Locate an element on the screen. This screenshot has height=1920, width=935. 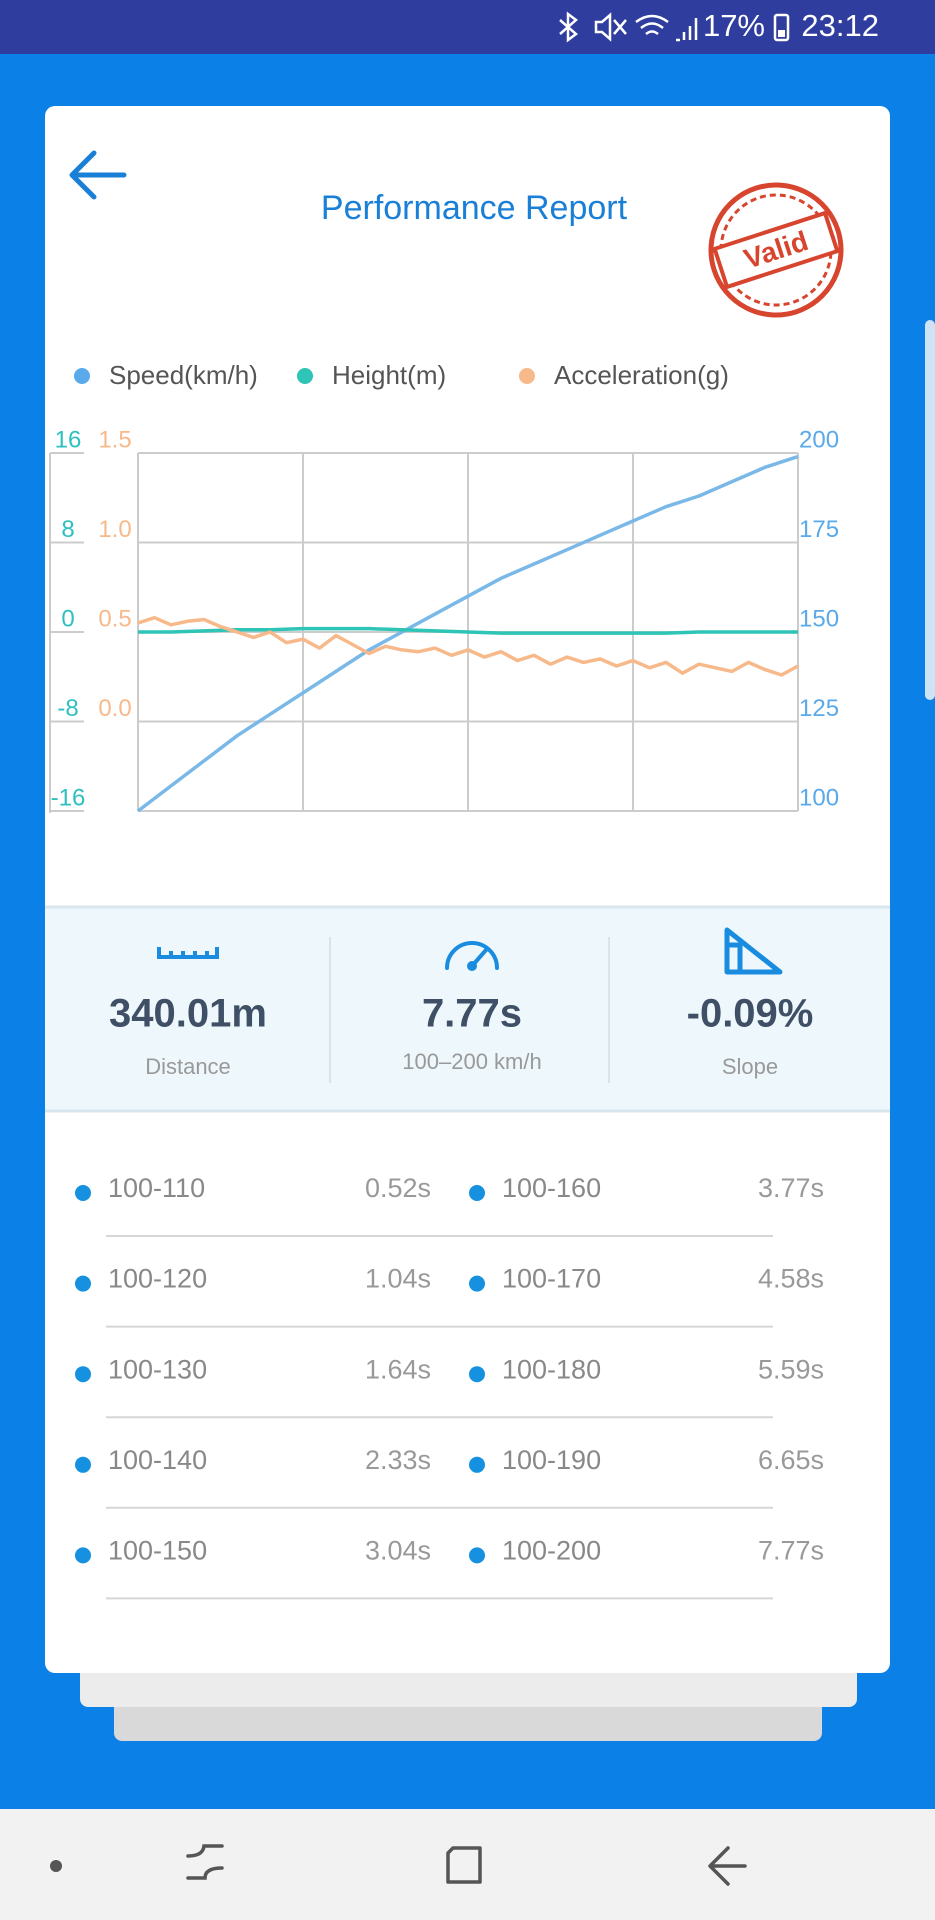
stat-value: 7.77s is located at coordinates (472, 1014).